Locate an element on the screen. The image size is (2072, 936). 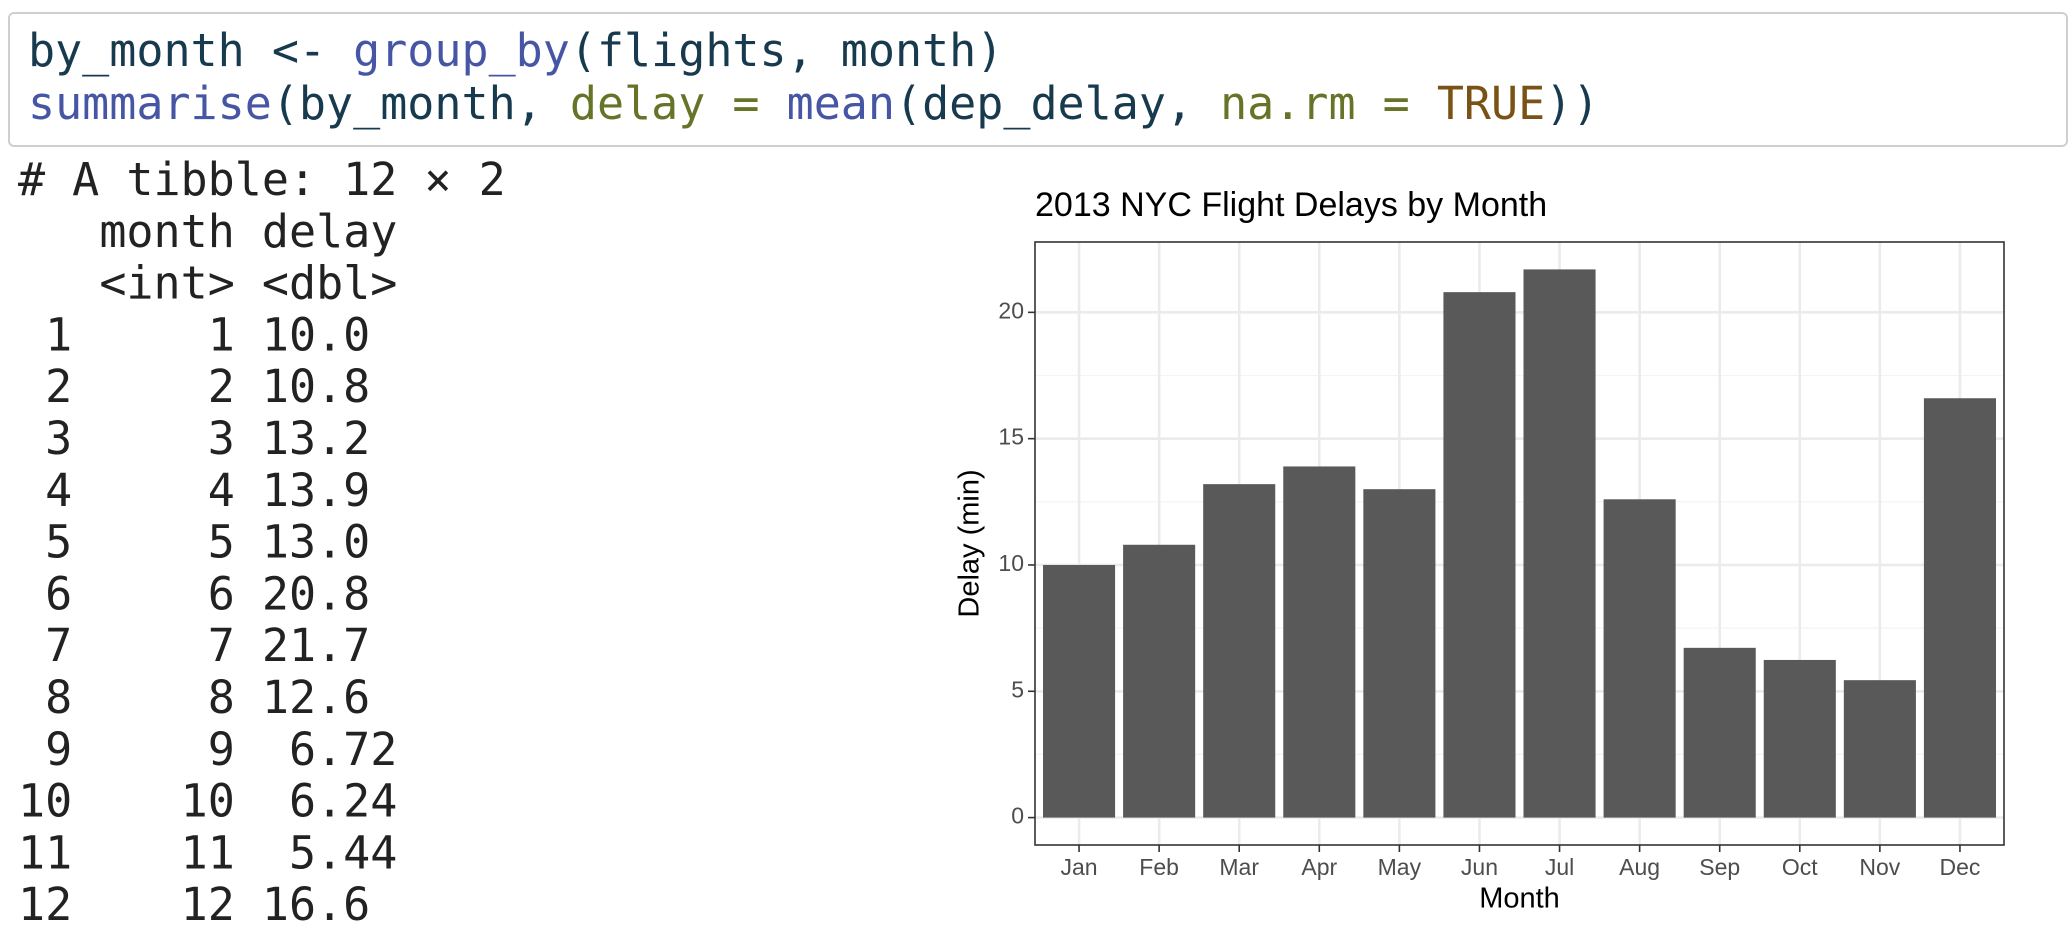
row-index: 12 is located at coordinates (45, 904).